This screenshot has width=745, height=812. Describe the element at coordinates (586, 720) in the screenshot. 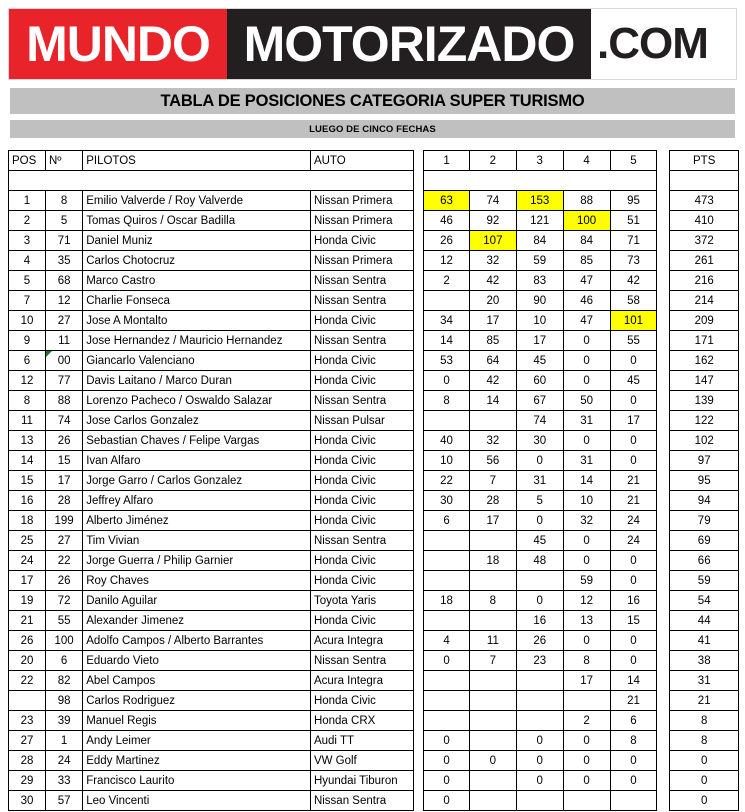

I see `cell-race-4: 2` at that location.